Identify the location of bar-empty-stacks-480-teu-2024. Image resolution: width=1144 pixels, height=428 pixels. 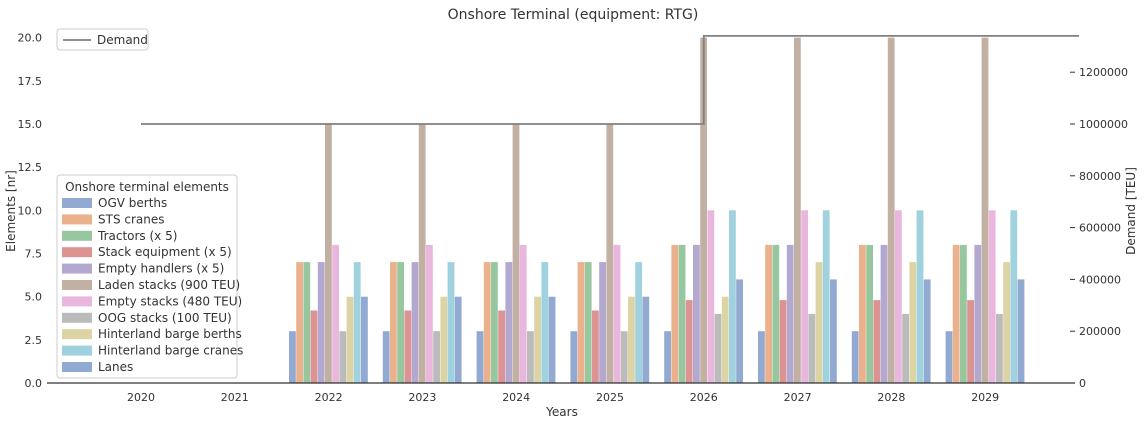
(523, 313).